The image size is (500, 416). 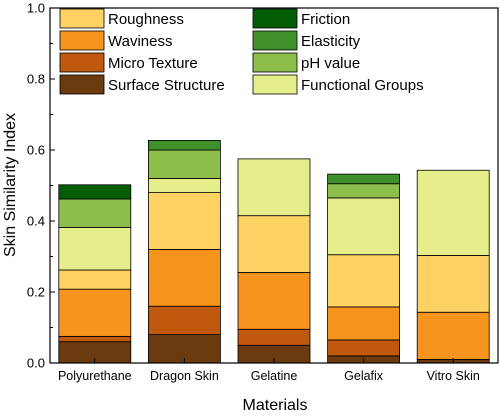 I want to click on legend-label: Micro Texture, so click(x=153, y=63).